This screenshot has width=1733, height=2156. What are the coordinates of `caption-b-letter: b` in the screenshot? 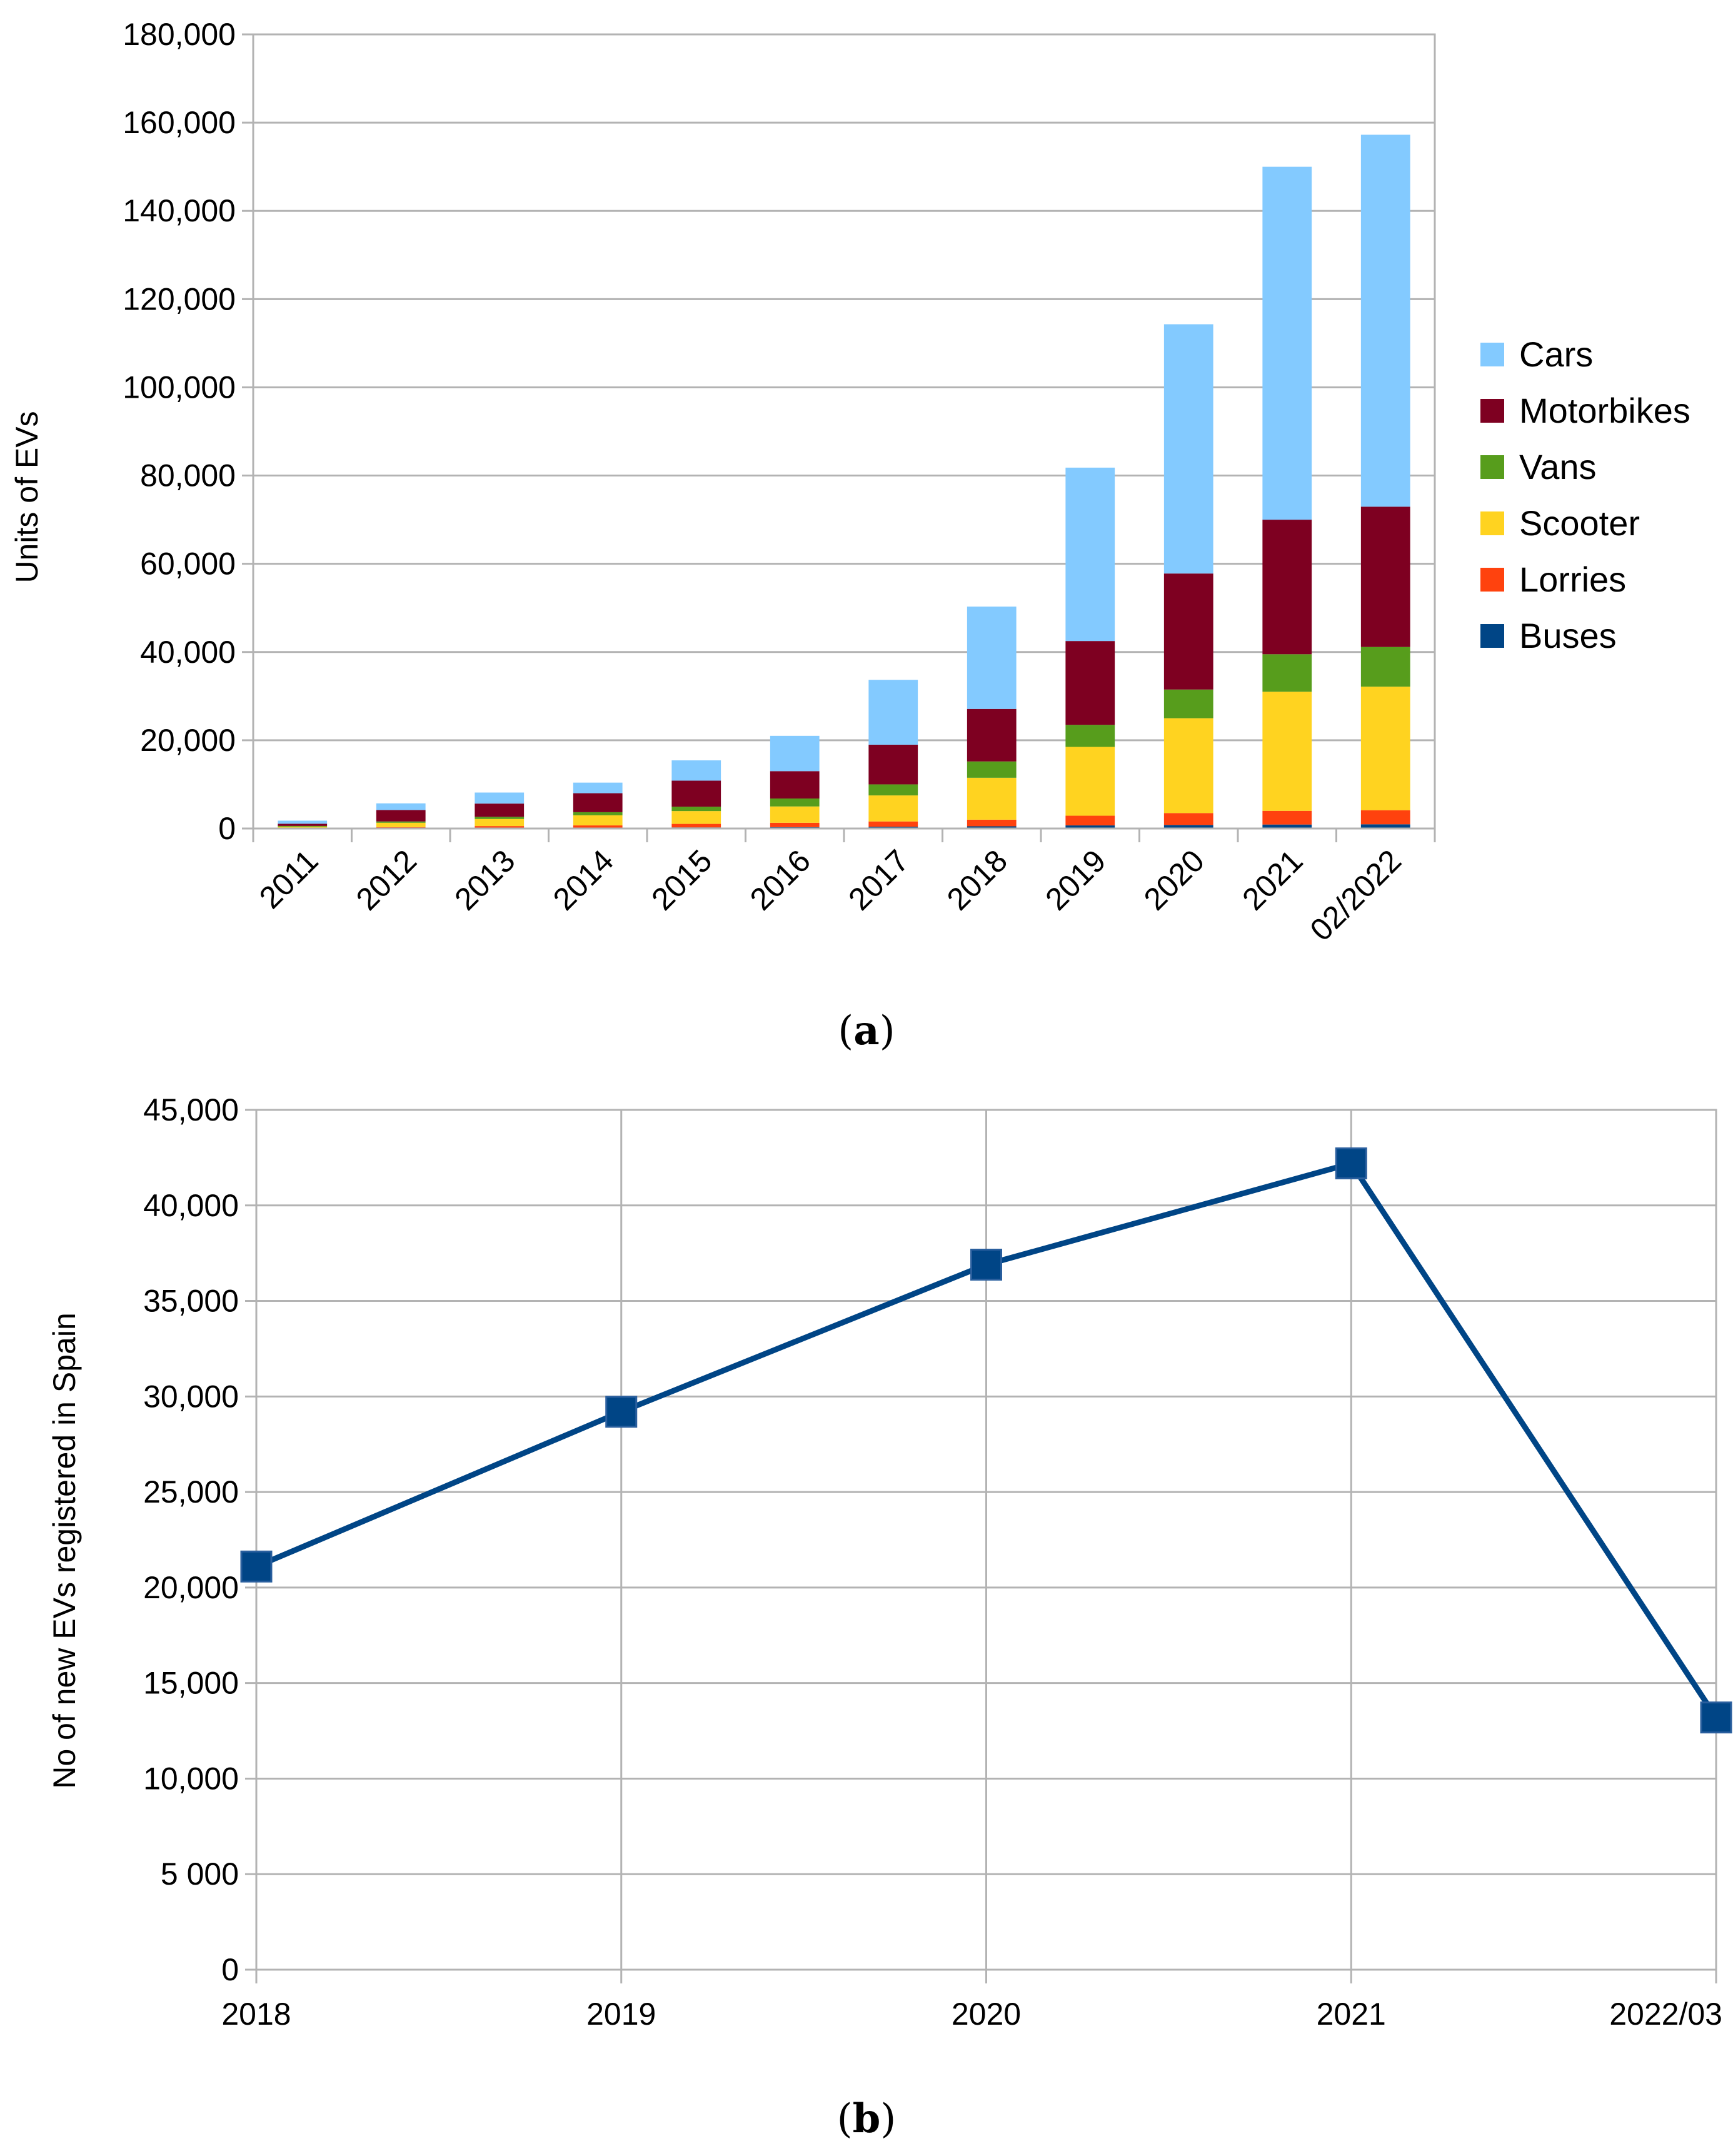 It's located at (867, 2118).